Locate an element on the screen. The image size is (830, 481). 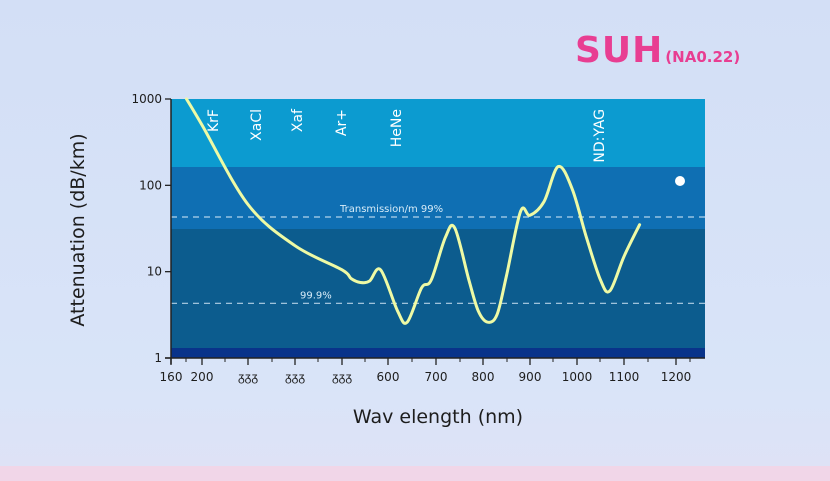
laser-label: Xaf is located at coordinates (298, 120).